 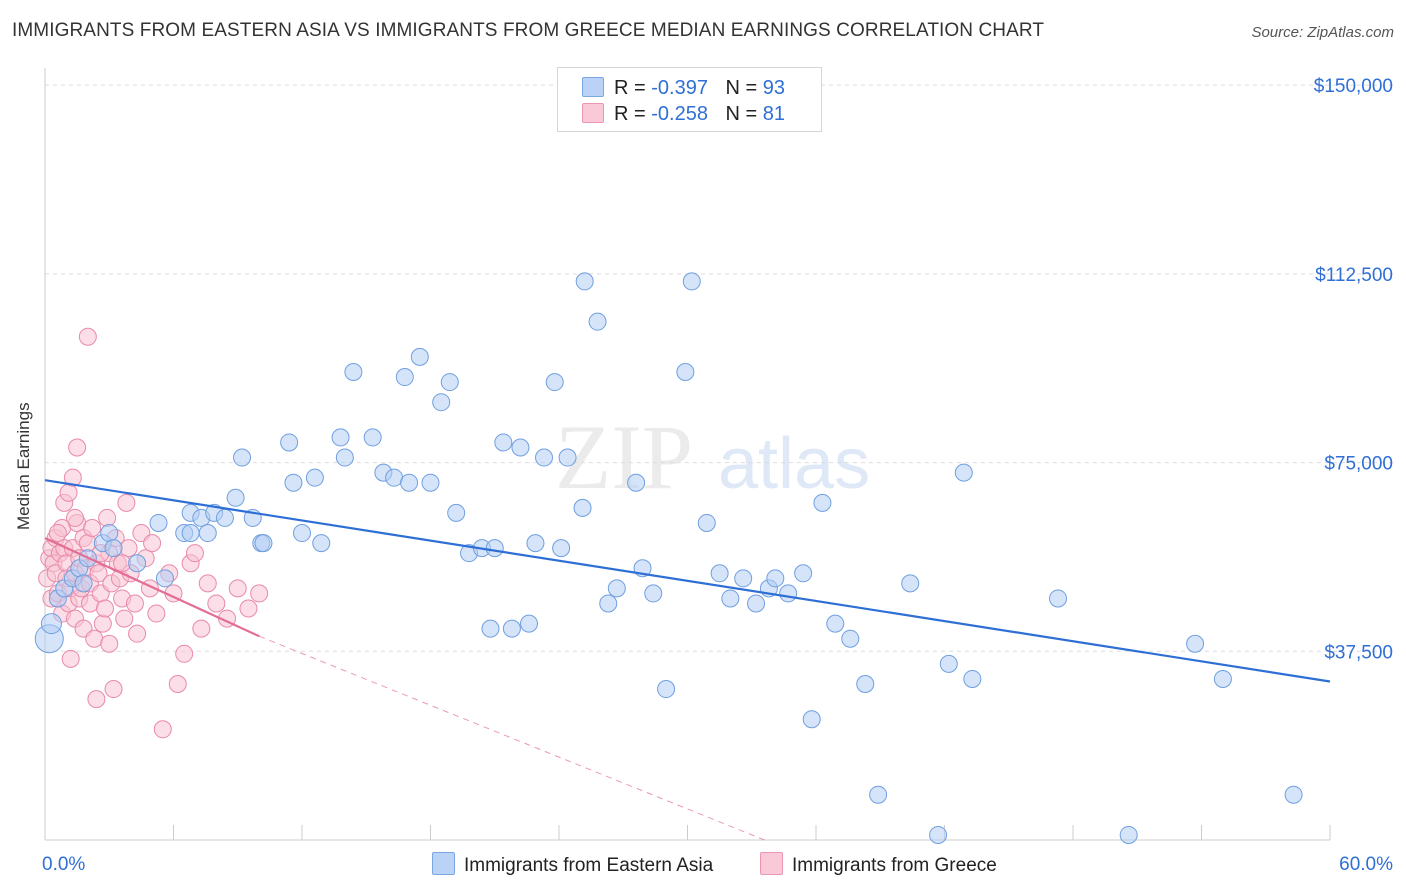 I want to click on bottom-legend-eastern-asia: Immigrants from Eastern Asia, so click(x=572, y=864).